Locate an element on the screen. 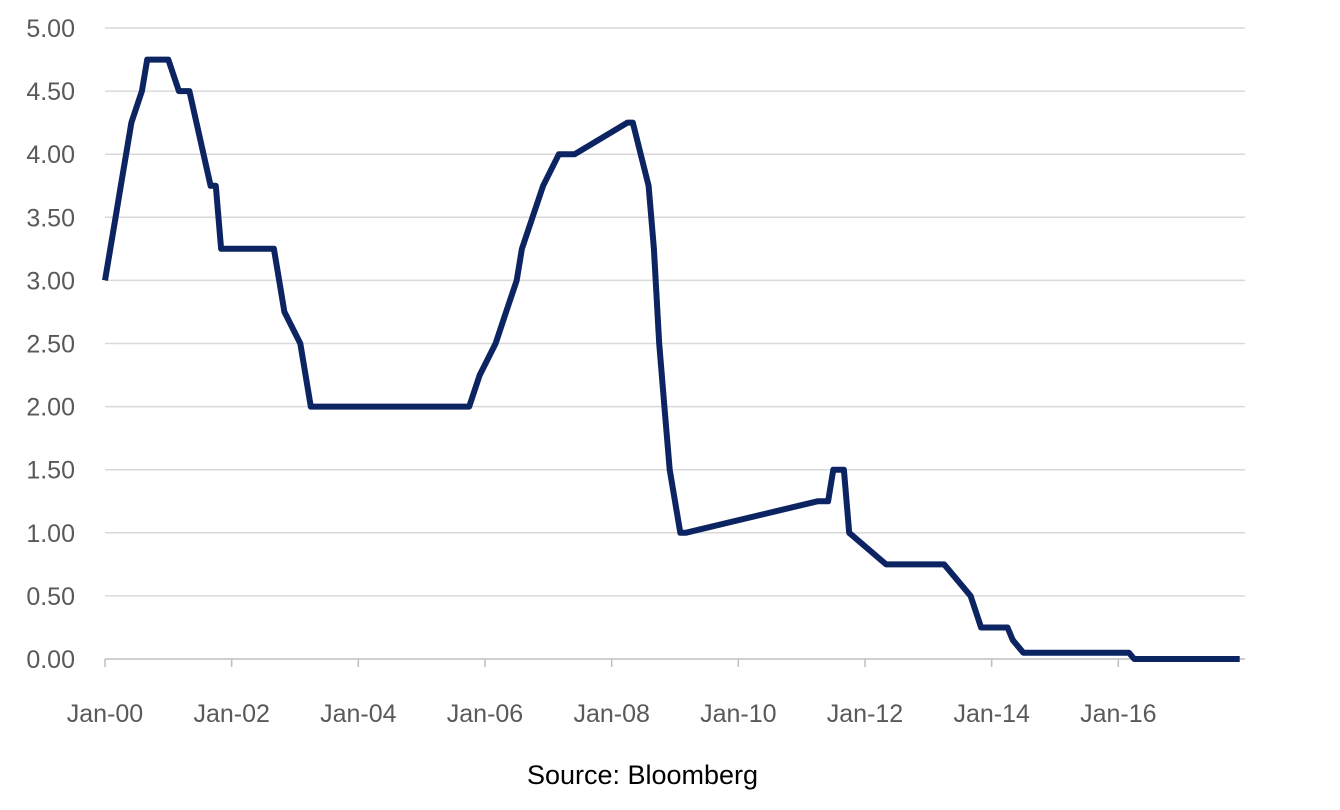  x-tick-label: Jan-10 is located at coordinates (738, 714).